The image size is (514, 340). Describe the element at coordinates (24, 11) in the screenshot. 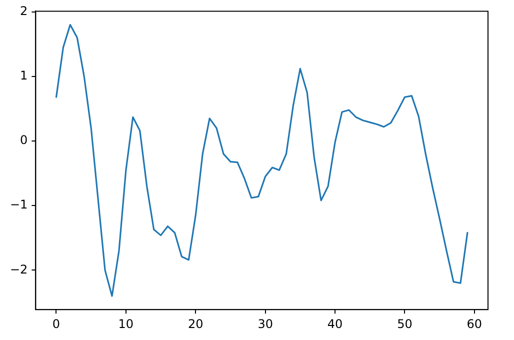

I see `y-tick-label: 2` at that location.